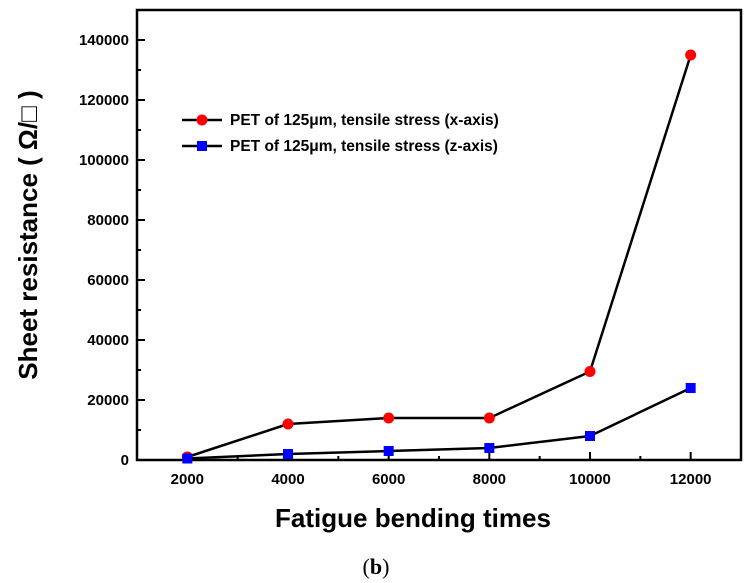 This screenshot has width=752, height=583. I want to click on series-line-z-axis, so click(439, 423).